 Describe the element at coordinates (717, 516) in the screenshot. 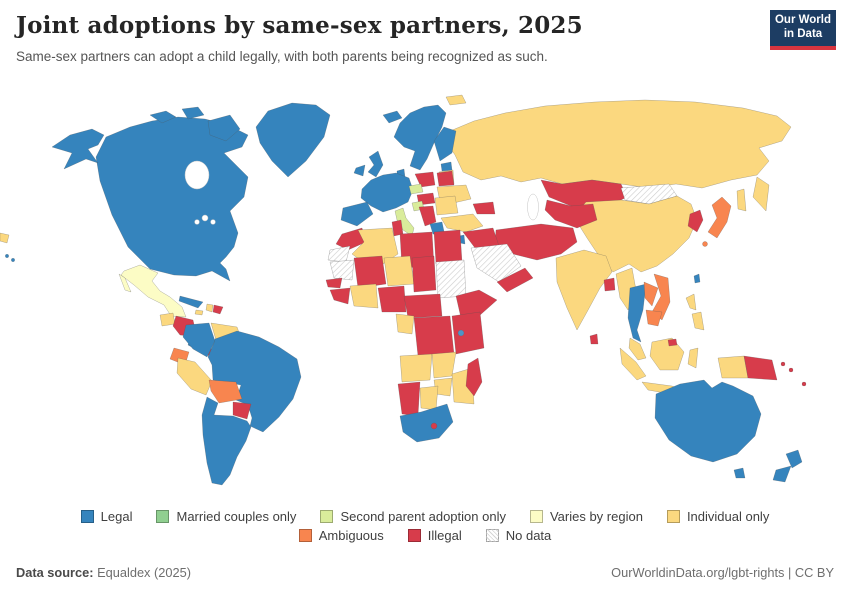

I see `legend-item-individual-only: Individual only` at that location.